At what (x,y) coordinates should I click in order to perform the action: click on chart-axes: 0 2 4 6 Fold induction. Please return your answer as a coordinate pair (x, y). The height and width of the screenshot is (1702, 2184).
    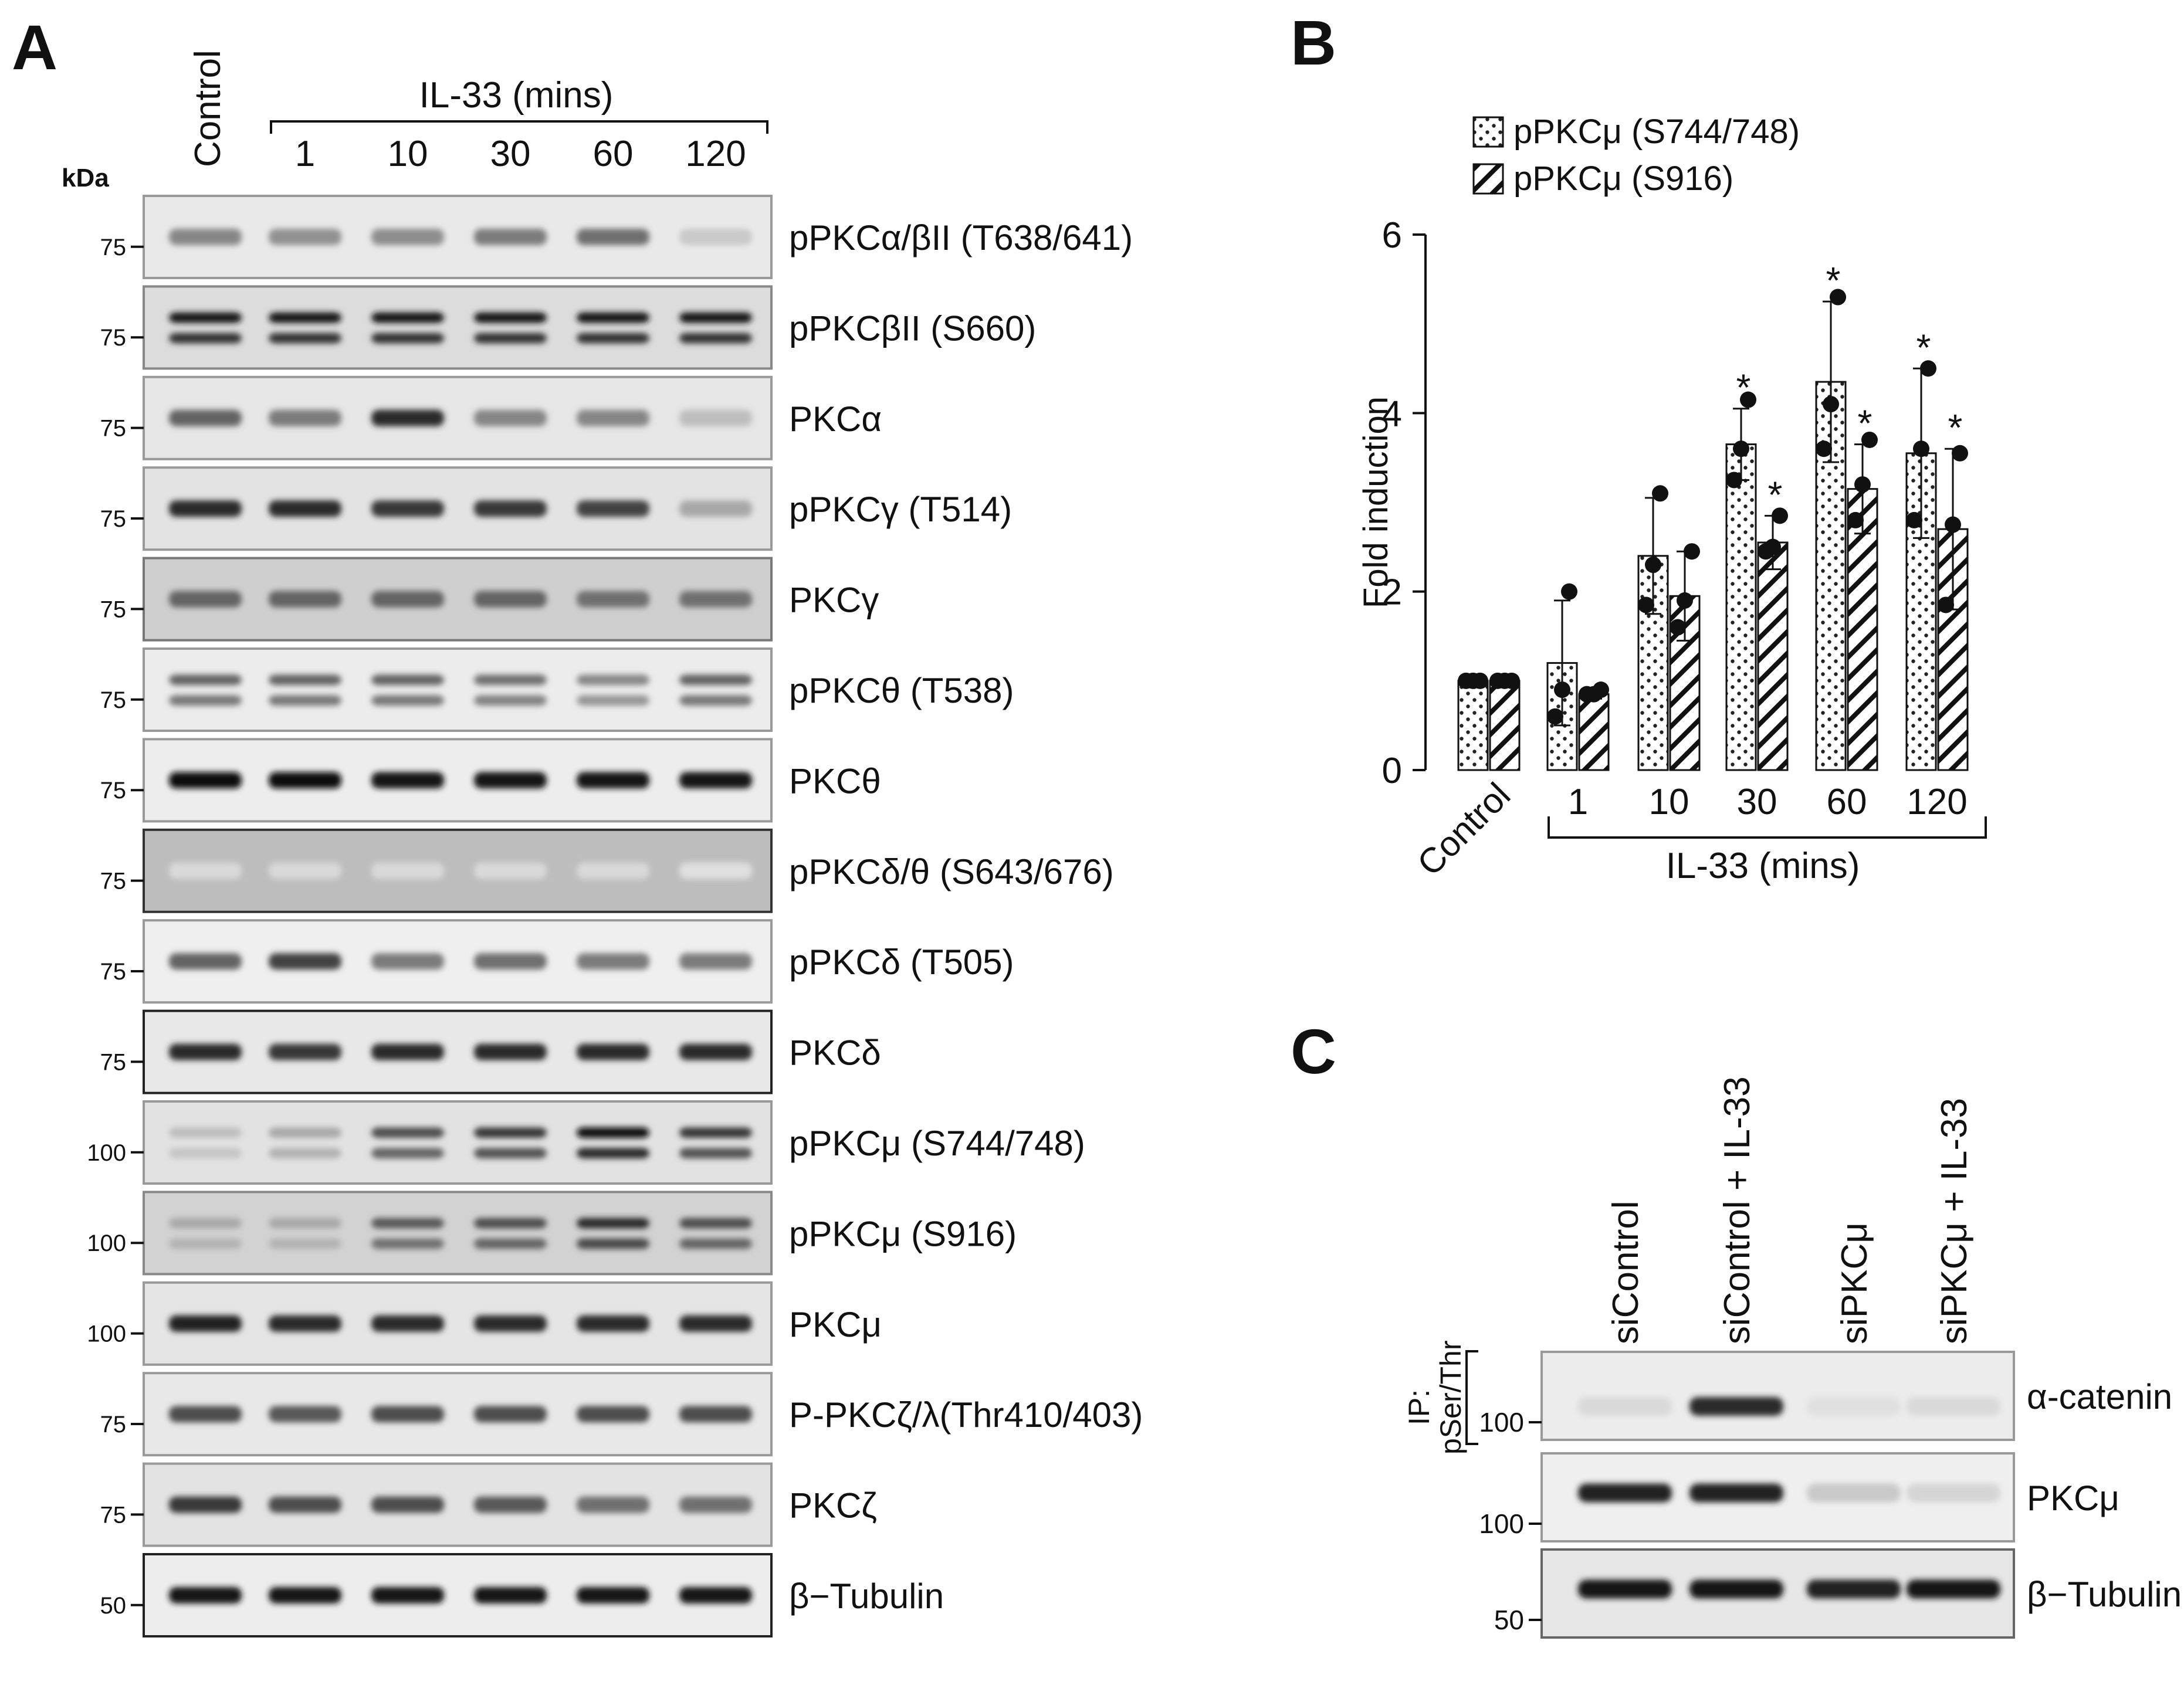
    Looking at the image, I should click on (1392, 503).